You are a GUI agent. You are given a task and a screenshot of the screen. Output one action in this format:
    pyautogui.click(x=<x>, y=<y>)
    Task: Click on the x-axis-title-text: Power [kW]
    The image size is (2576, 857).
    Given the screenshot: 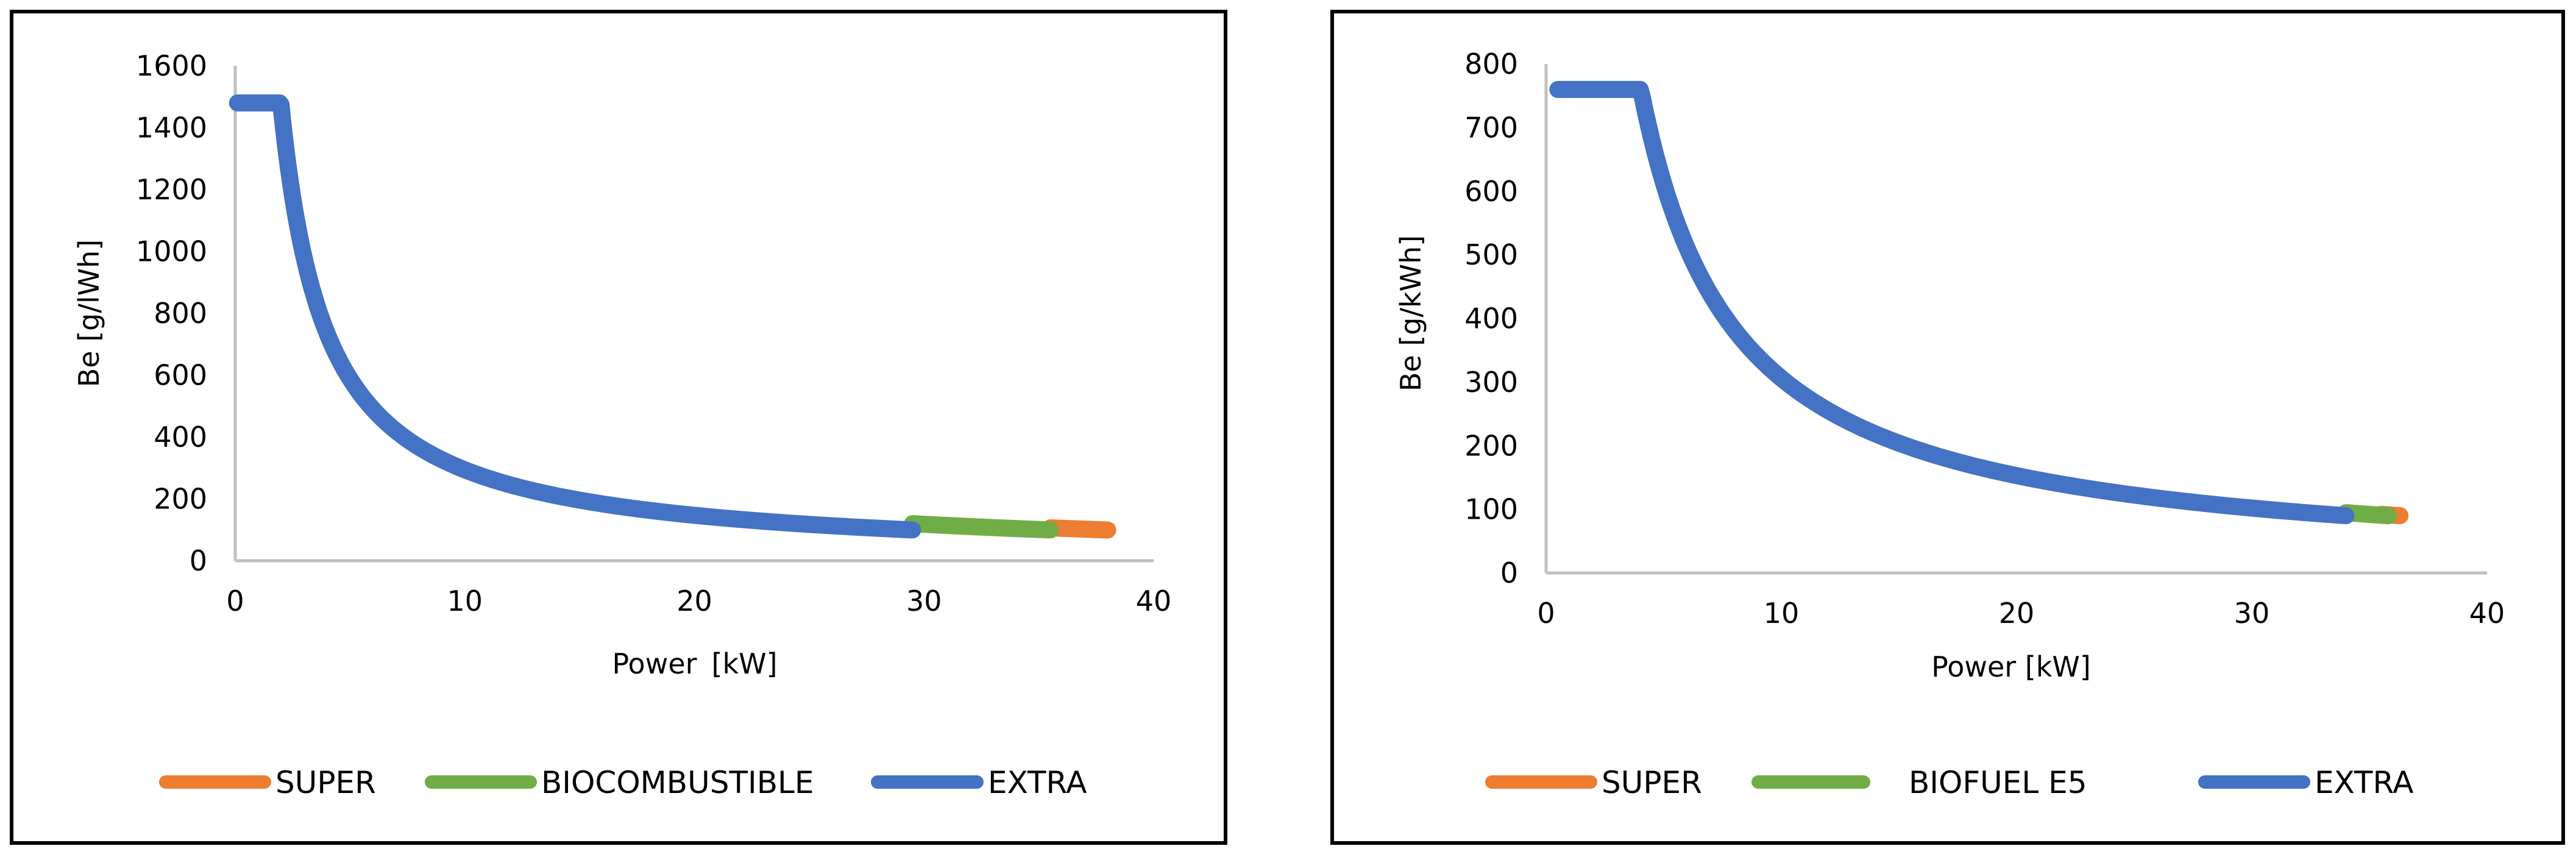 What is the action you would take?
    pyautogui.click(x=2011, y=666)
    